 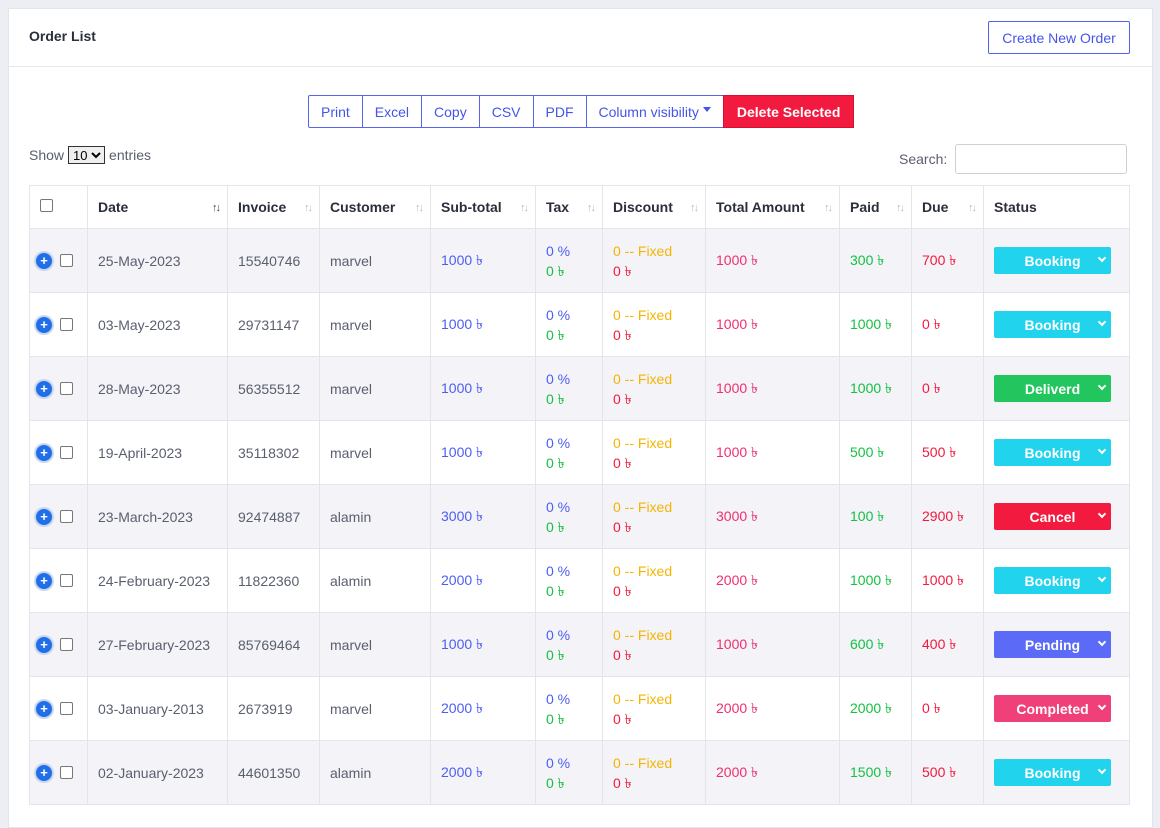 I want to click on status-dropdown: Deliverd, so click(x=1052, y=388).